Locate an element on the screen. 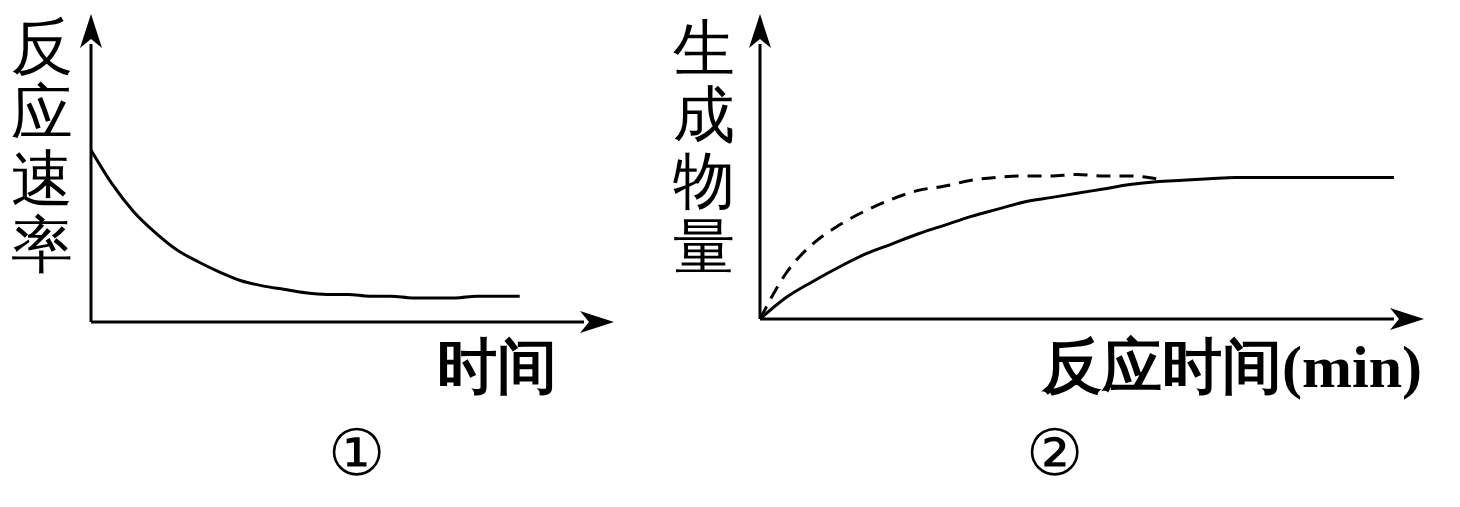  text: ② is located at coordinates (1054, 453).